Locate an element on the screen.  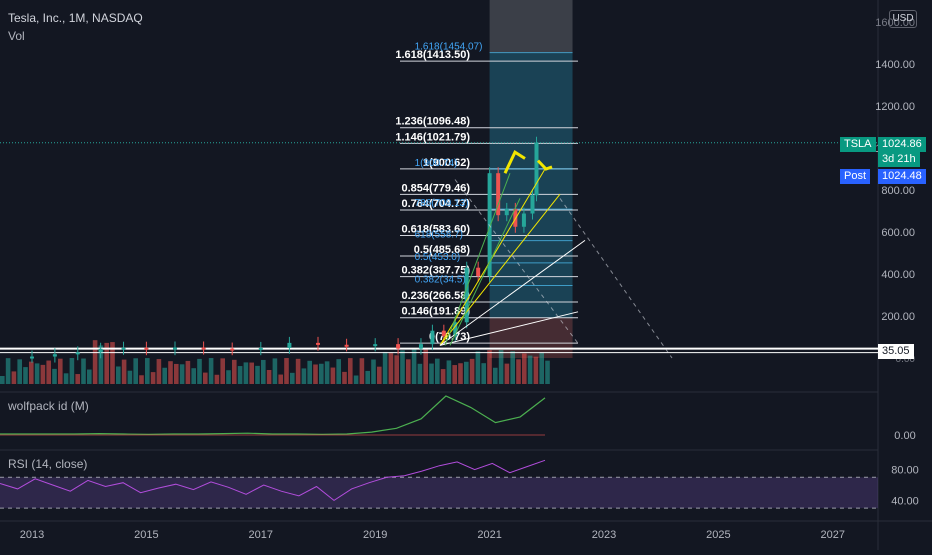
price-axis-label: 800.00 is located at coordinates (898, 191).